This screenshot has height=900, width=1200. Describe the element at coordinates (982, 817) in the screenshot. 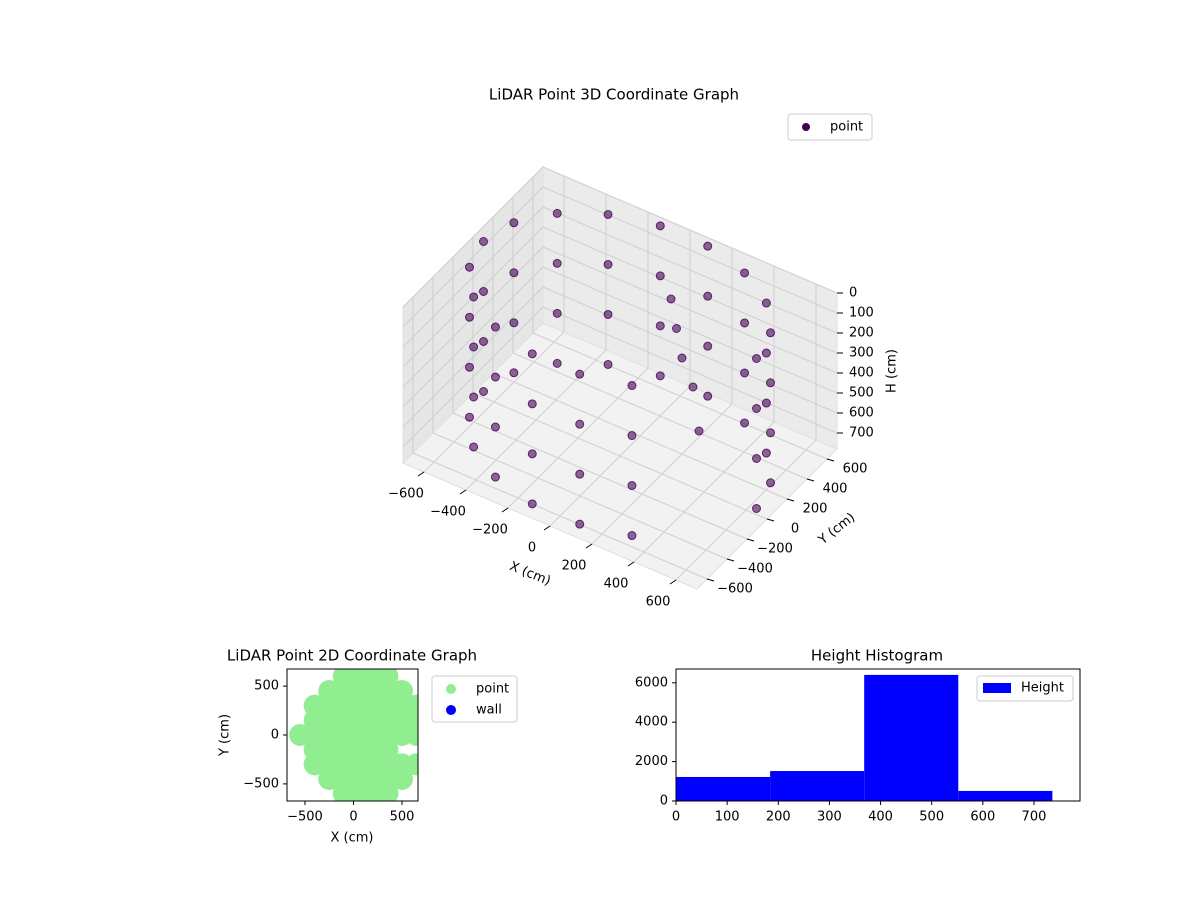

I see `x-tick-label: 600` at that location.